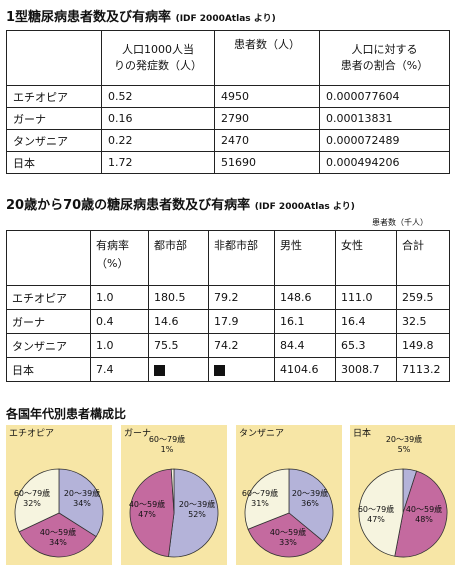 The height and width of the screenshot is (571, 455). What do you see at coordinates (158, 118) in the screenshot?
I see `table-cell: 0.16` at bounding box center [158, 118].